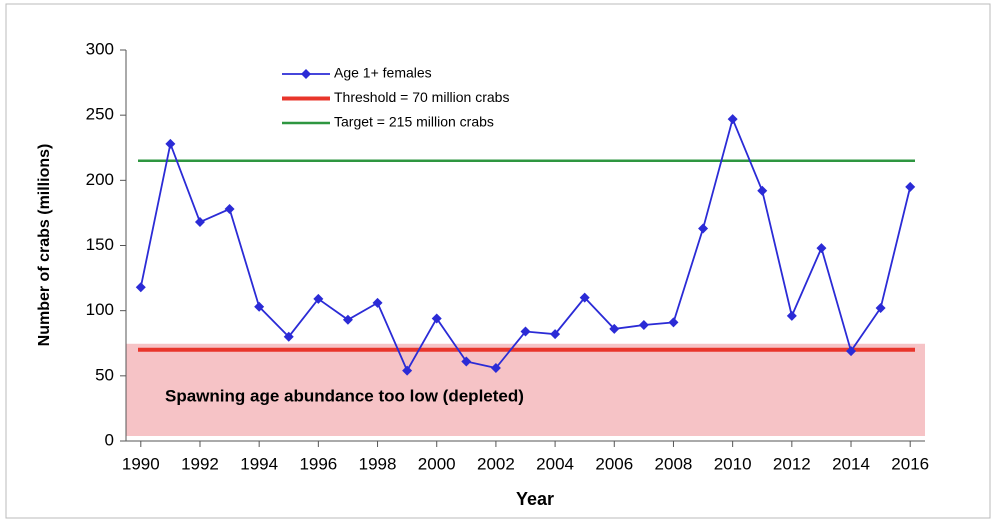  I want to click on x-tick-label: 2006, so click(614, 463).